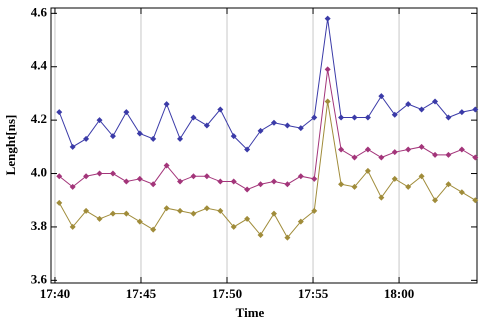 This screenshot has width=480, height=329. I want to click on x-tick-label: 17:55, so click(313, 293).